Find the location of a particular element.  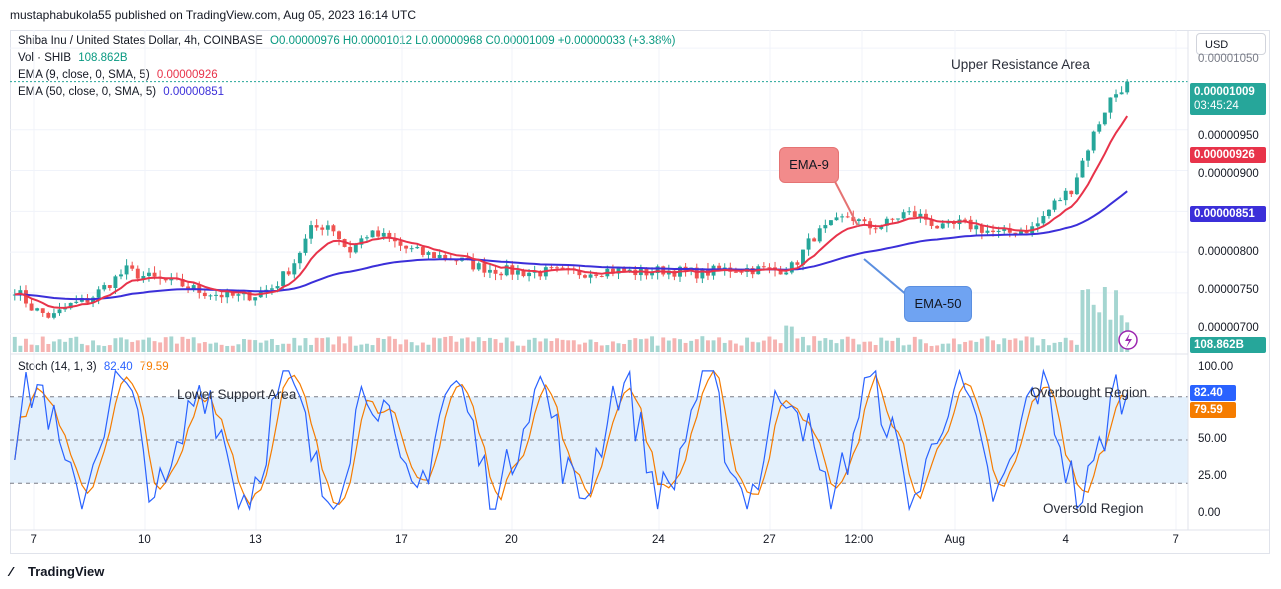

volume-value: 108.862B is located at coordinates (103, 58).